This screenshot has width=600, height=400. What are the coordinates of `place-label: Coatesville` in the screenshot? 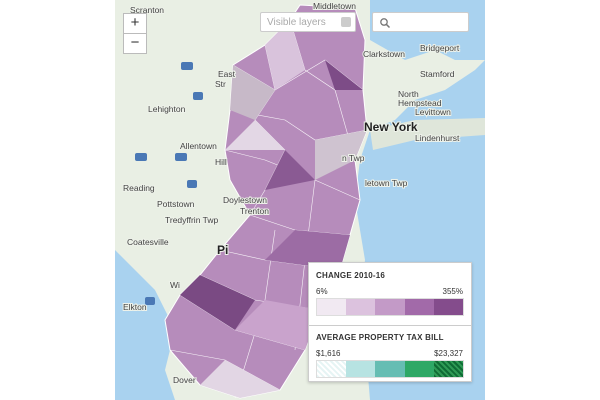 It's located at (148, 242).